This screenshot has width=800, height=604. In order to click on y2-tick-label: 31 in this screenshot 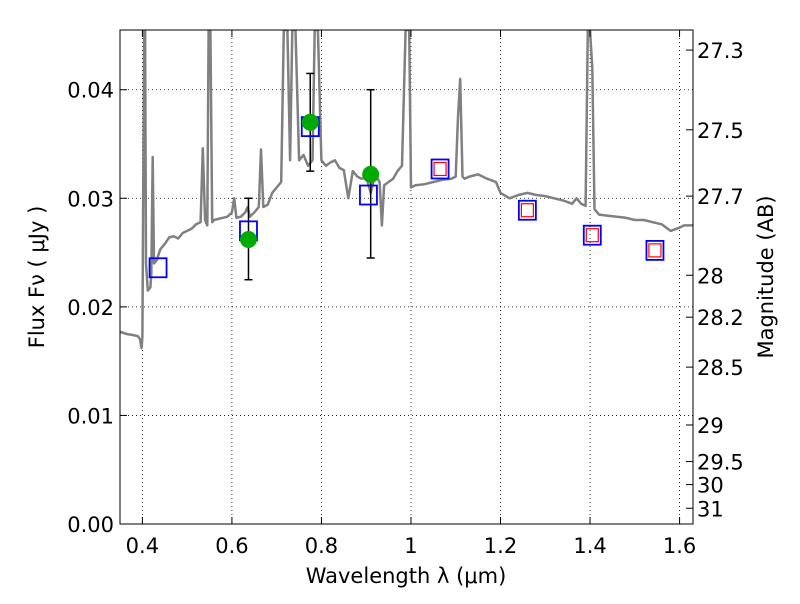, I will do `click(710, 509)`.